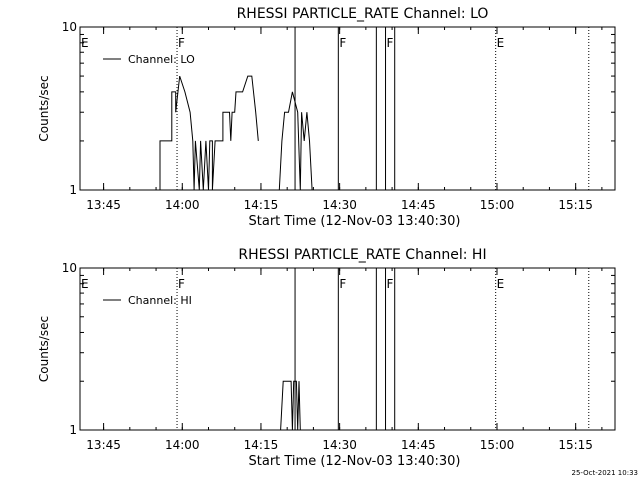  What do you see at coordinates (161, 59) in the screenshot?
I see `legend-entry: Channel: LO` at bounding box center [161, 59].